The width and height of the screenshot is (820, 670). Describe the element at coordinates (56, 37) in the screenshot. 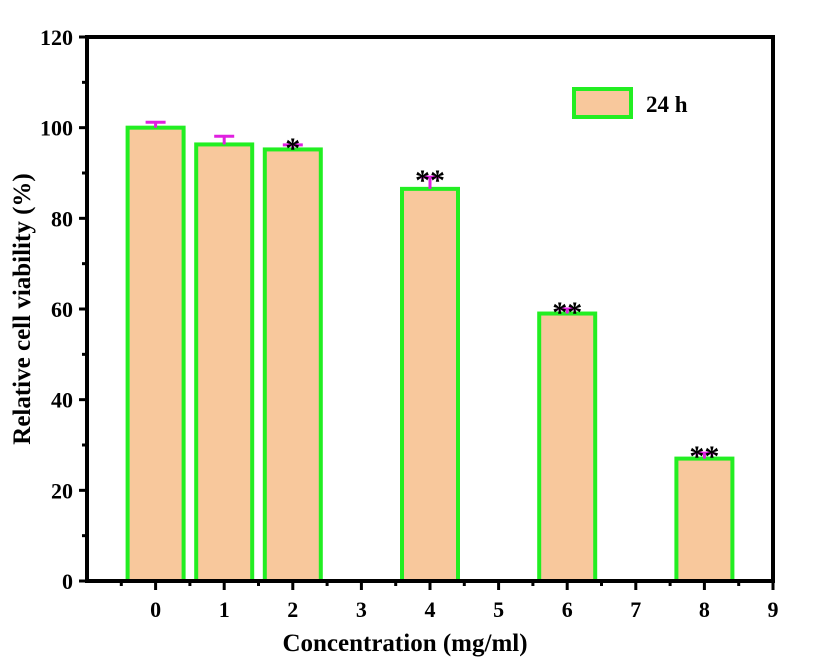

I see `y-tick-label: 120` at that location.